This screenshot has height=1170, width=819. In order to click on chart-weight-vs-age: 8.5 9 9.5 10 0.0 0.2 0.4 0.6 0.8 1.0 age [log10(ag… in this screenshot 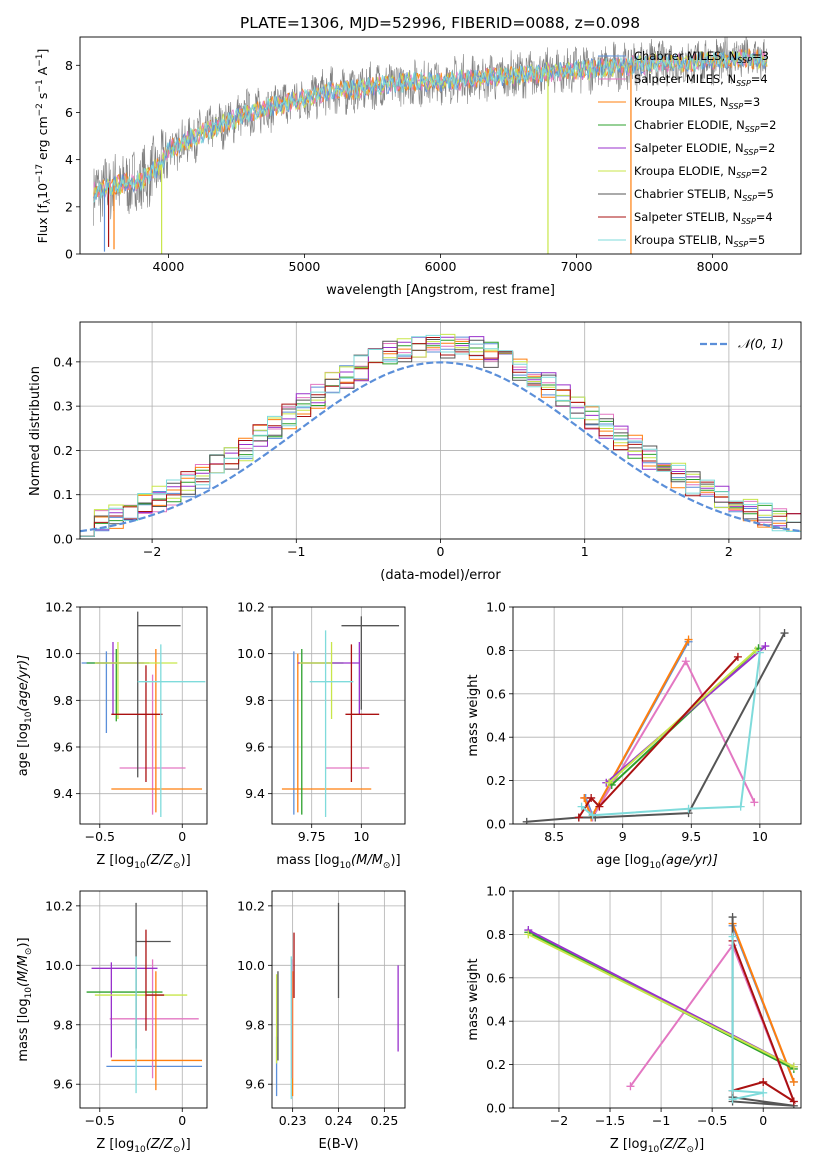, I will do `click(634, 735)`.